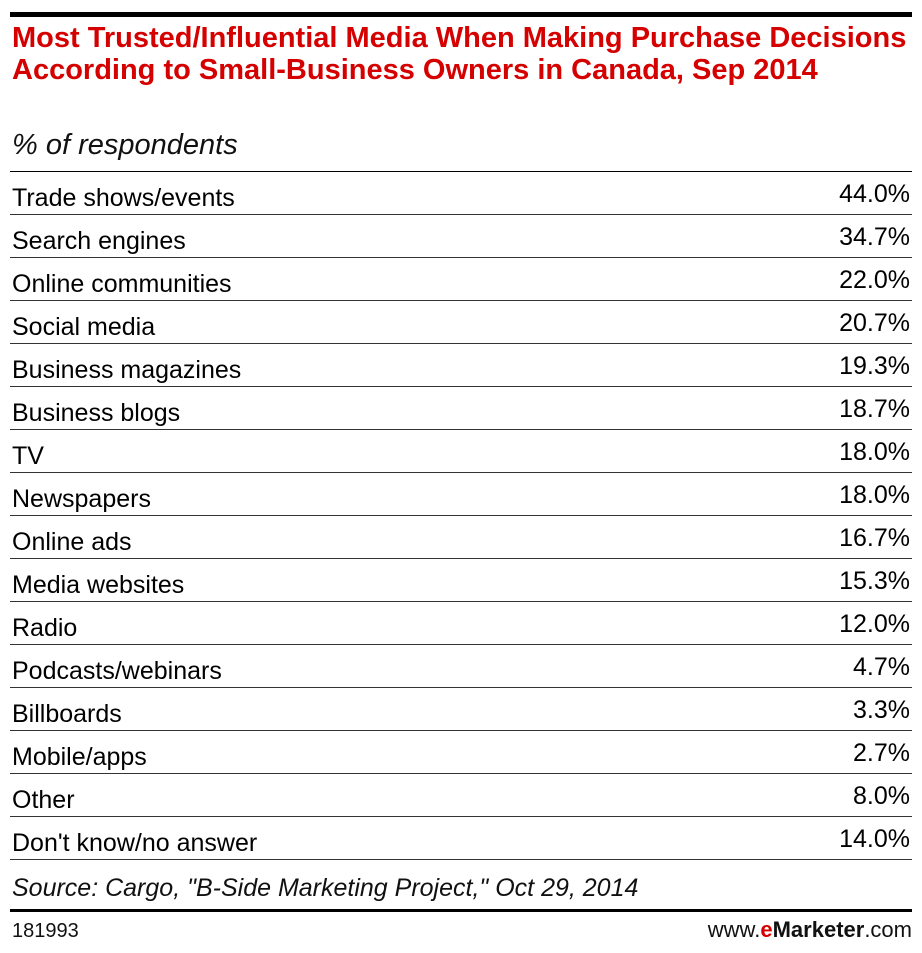 This screenshot has width=922, height=953. I want to click on row-value: 12.0%, so click(874, 624).